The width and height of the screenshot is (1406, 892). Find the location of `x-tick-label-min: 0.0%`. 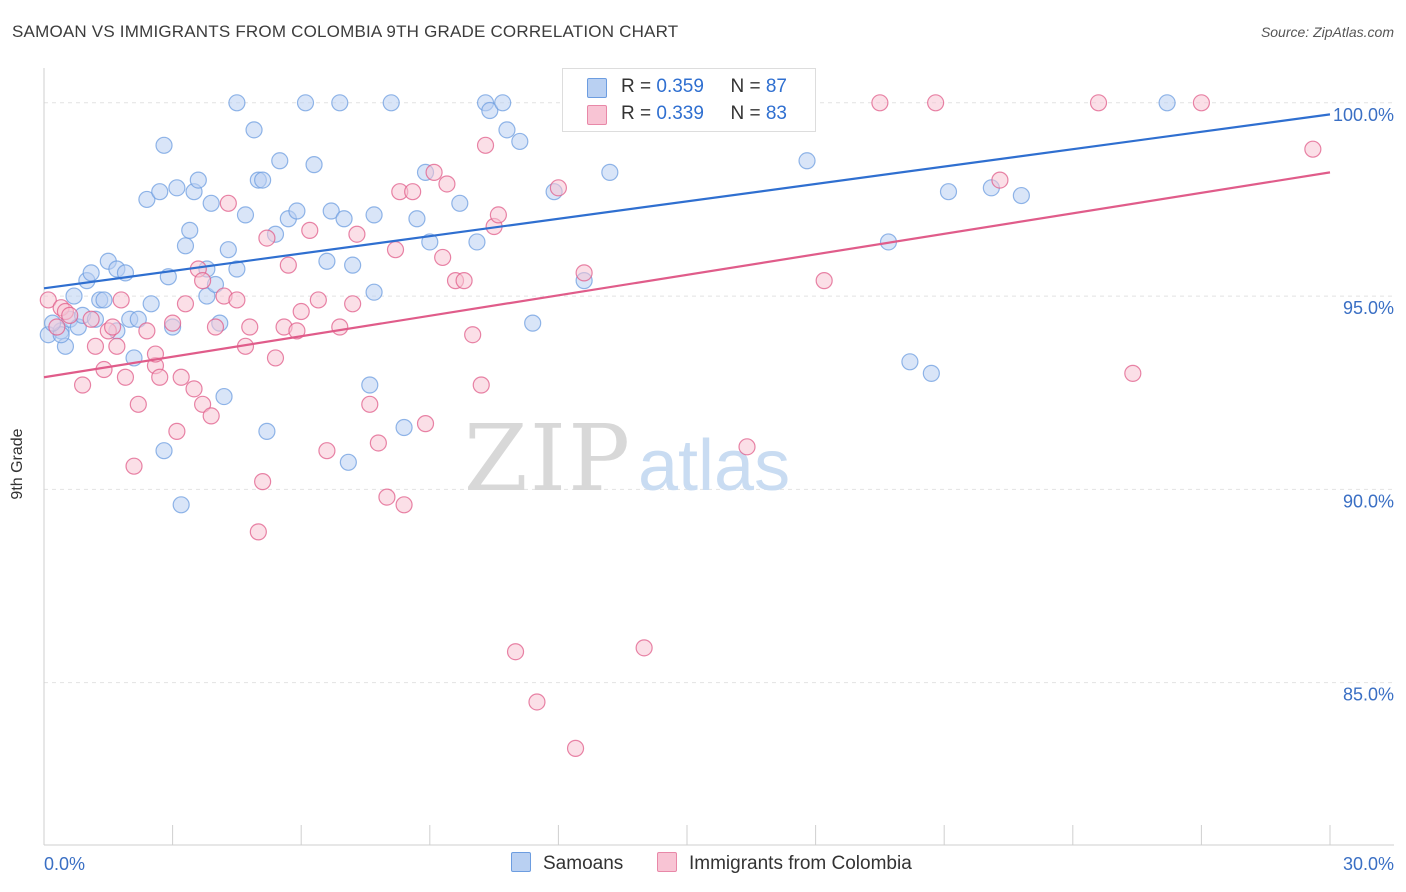

x-tick-label-min: 0.0% is located at coordinates (64, 864).